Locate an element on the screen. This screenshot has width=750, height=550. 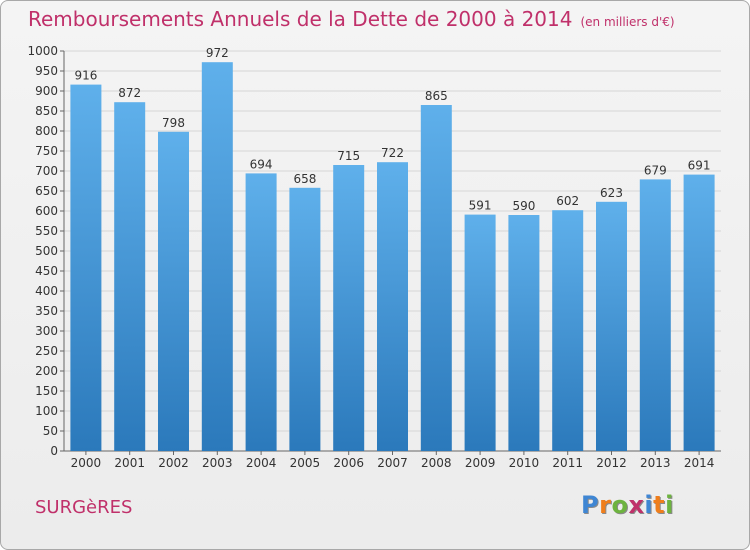
y-tick-label: 700 is located at coordinates (46, 171).